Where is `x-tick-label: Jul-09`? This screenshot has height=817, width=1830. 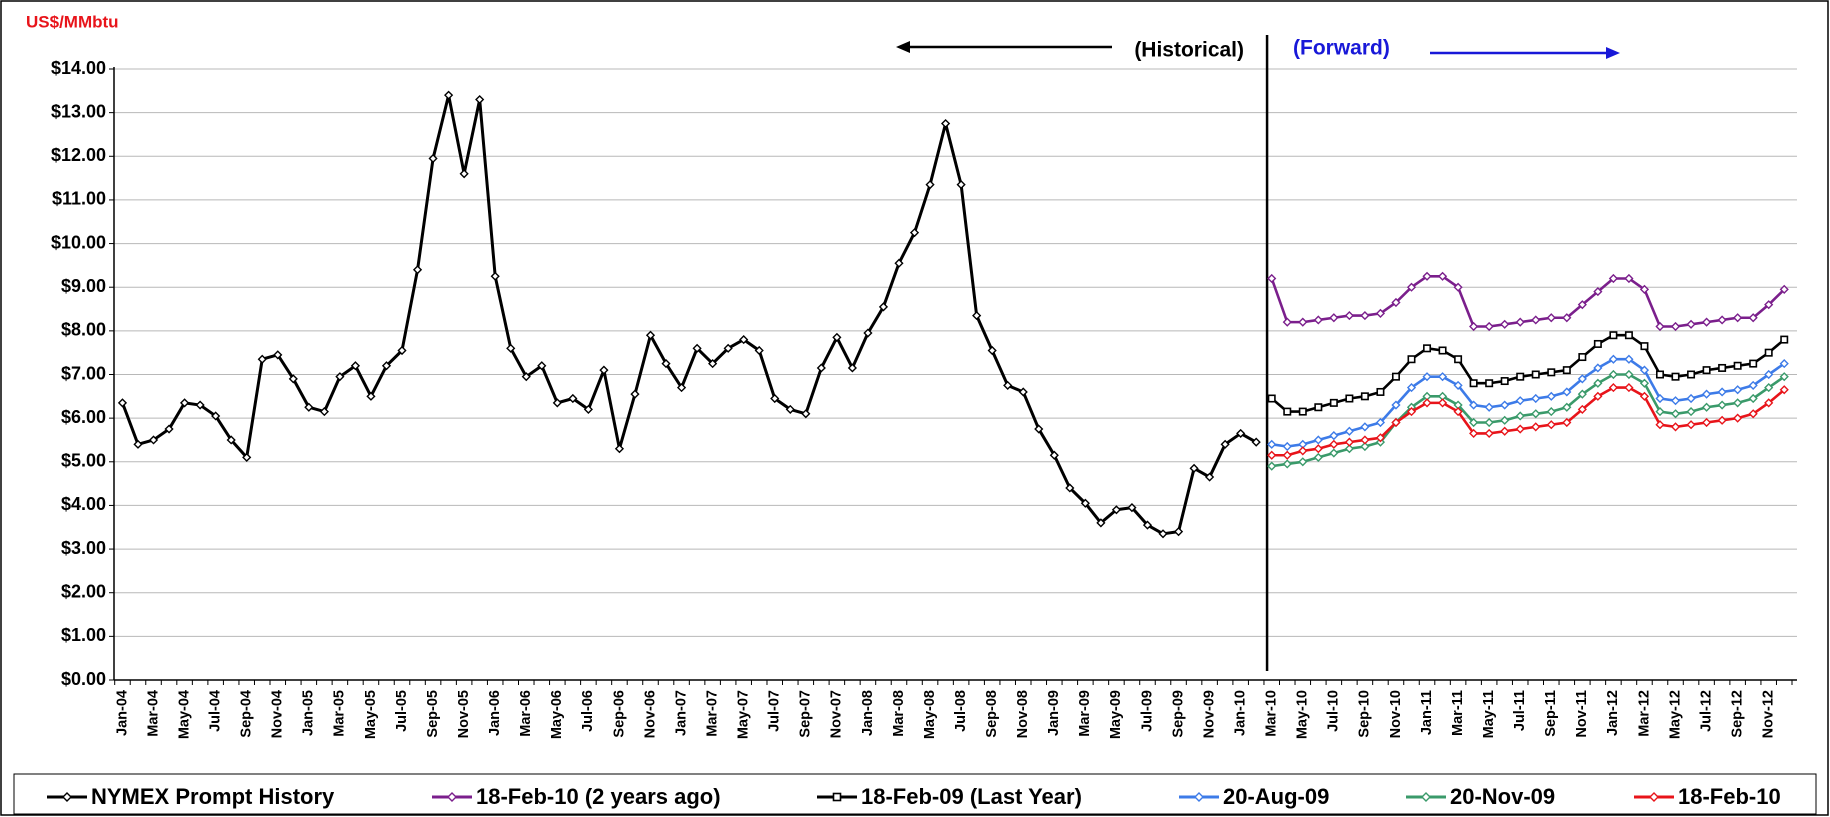 x-tick-label: Jul-09 is located at coordinates (1147, 711).